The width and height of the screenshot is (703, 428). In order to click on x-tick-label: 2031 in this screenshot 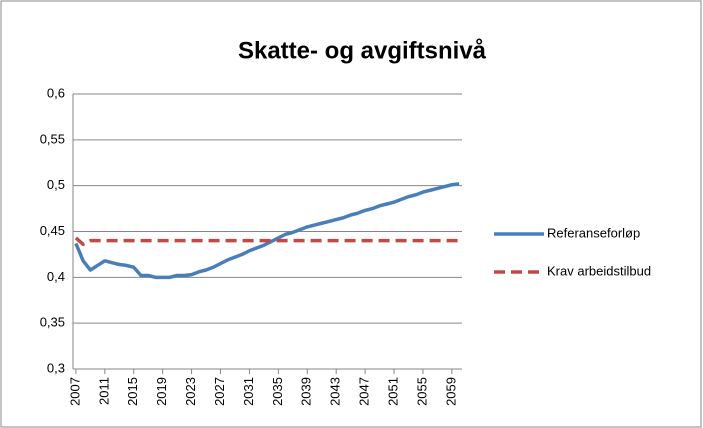, I will do `click(248, 391)`.